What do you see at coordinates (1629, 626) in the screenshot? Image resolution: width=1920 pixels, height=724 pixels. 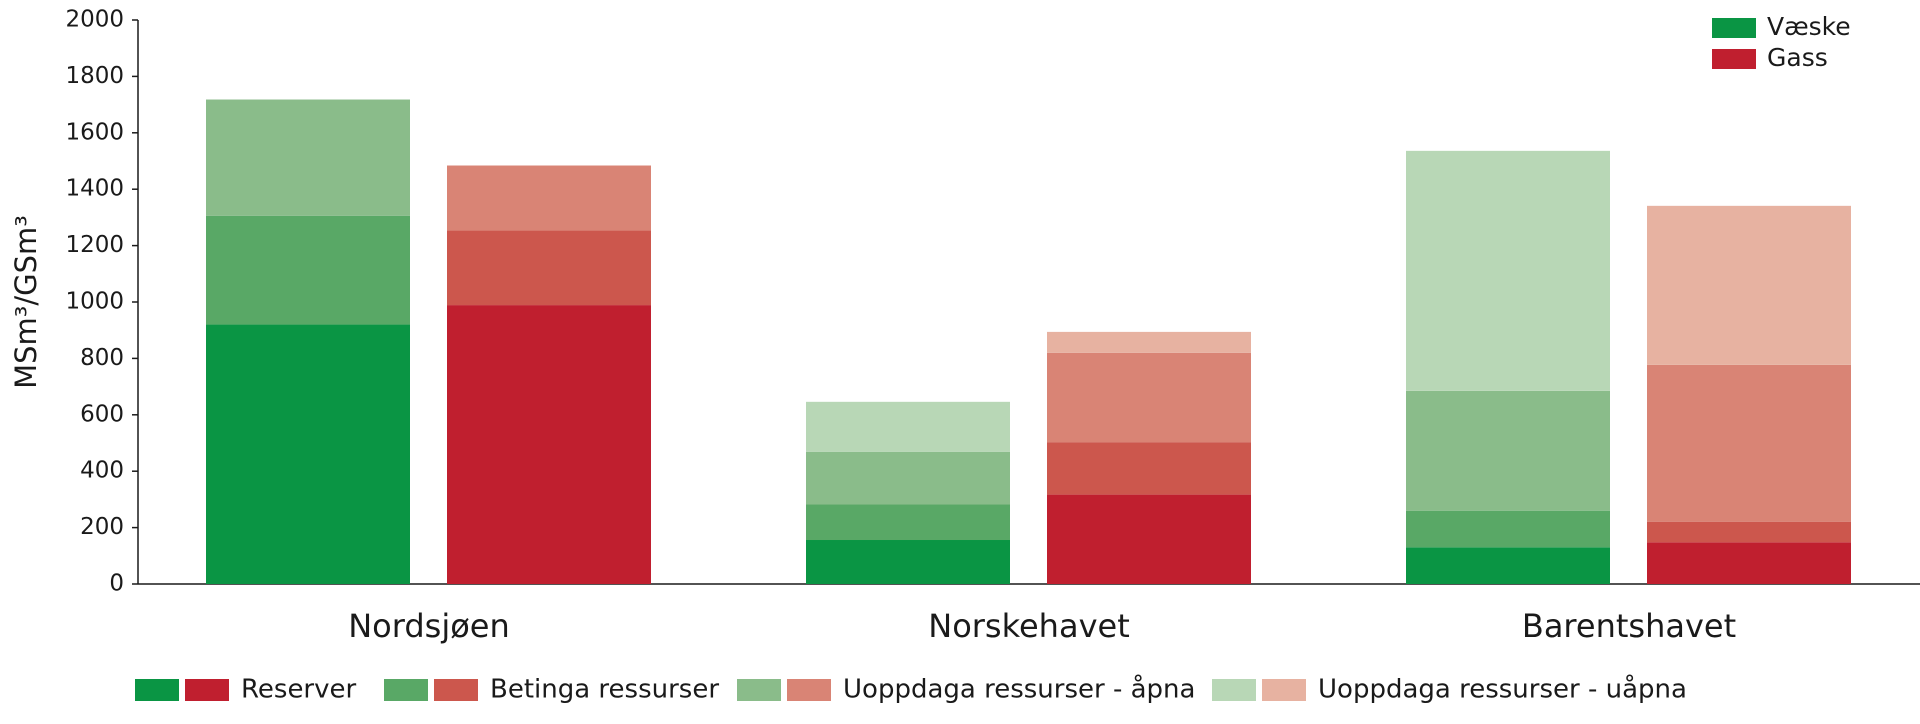 I see `x-tick-label: Barentshavet` at bounding box center [1629, 626].